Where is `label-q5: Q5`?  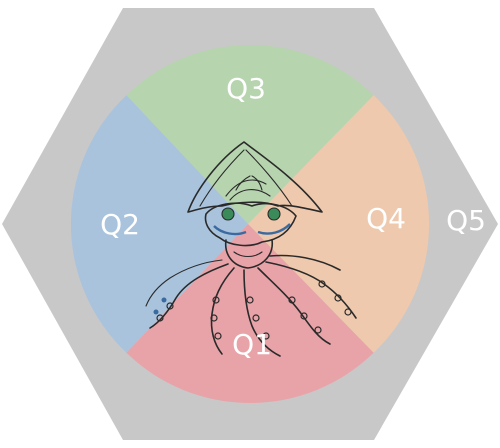 label-q5: Q5 is located at coordinates (466, 220).